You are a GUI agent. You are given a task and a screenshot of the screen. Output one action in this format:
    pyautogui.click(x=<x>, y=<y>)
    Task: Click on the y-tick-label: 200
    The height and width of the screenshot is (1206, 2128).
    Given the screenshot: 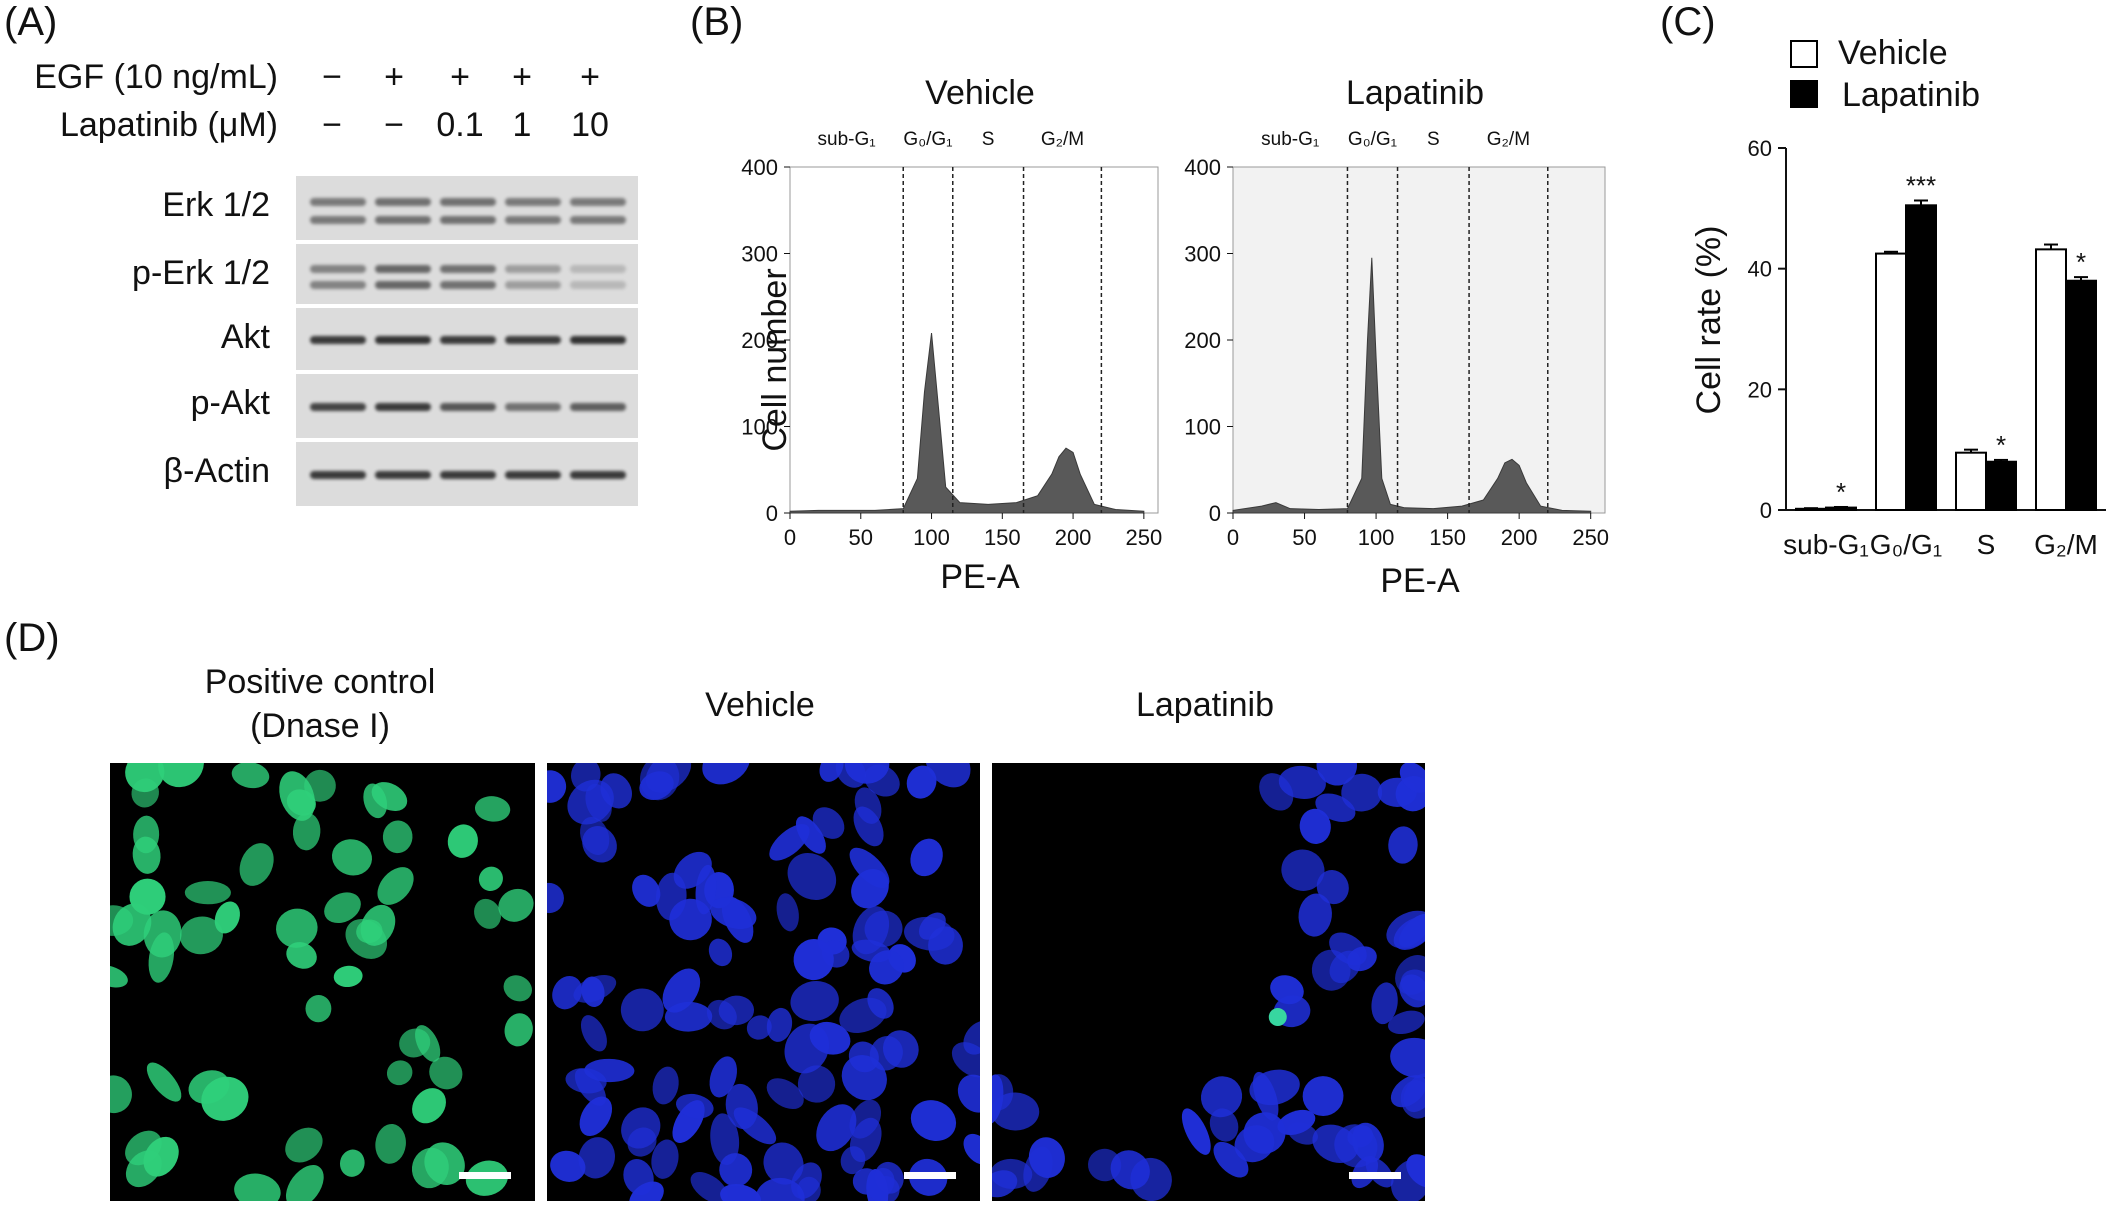 What is the action you would take?
    pyautogui.click(x=1202, y=340)
    